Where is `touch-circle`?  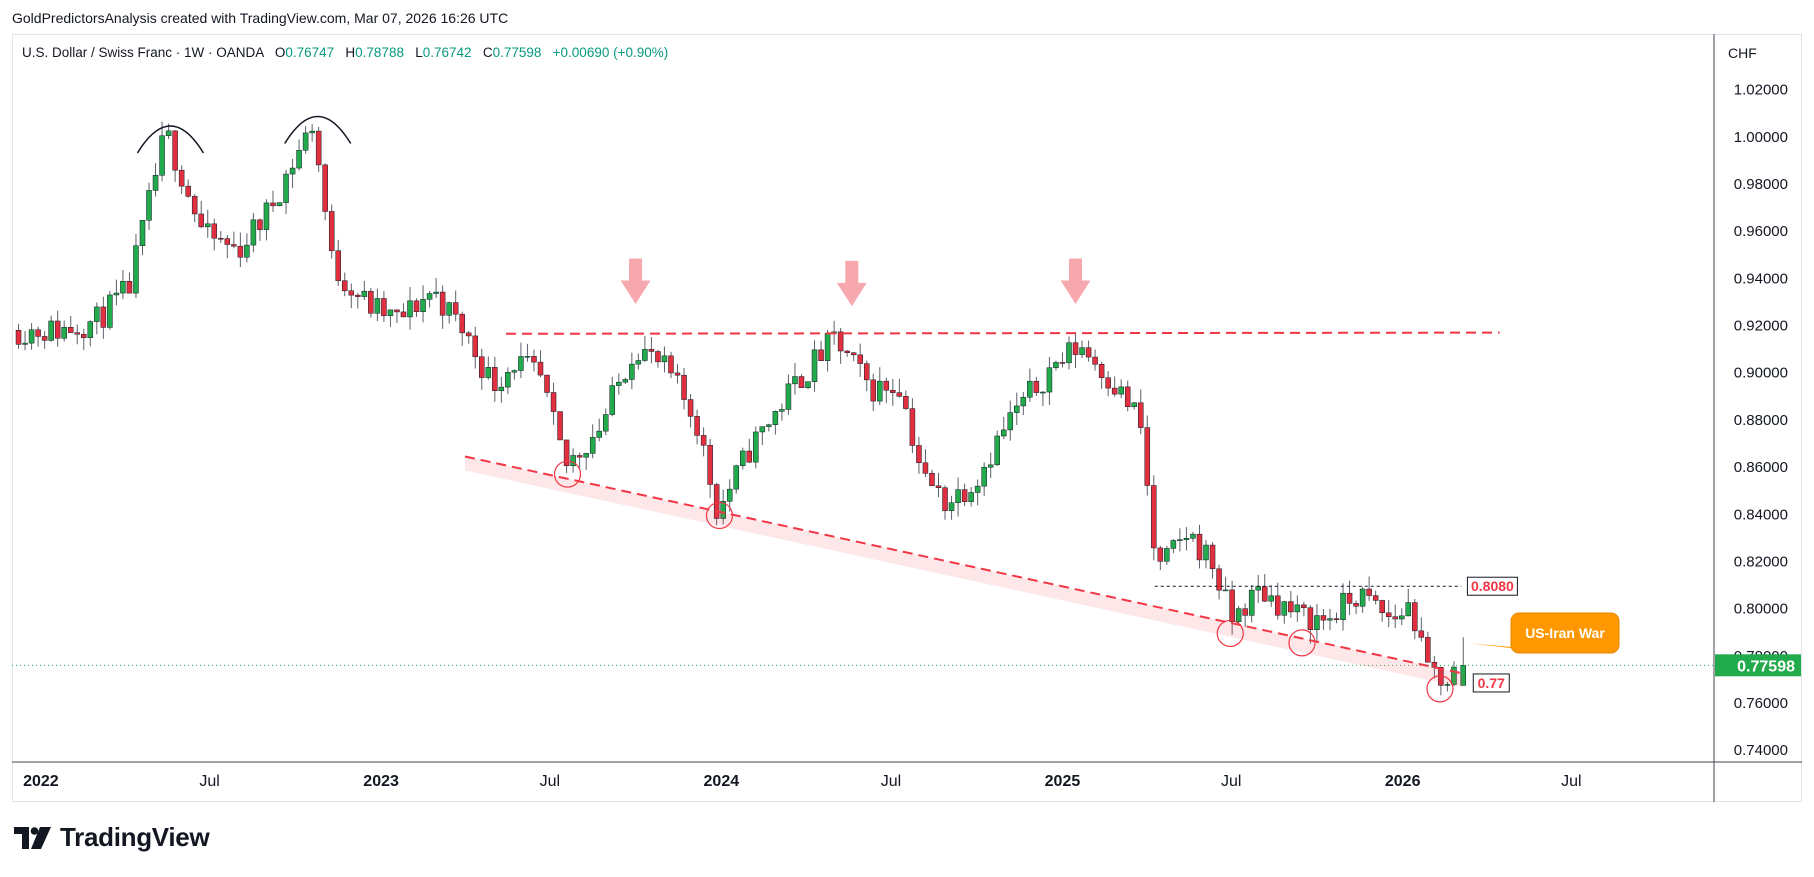
touch-circle is located at coordinates (719, 515).